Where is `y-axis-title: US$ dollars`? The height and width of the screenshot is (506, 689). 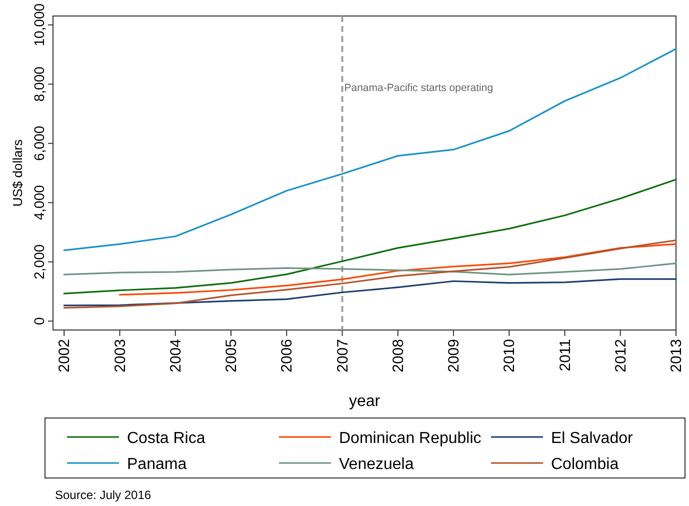 y-axis-title: US$ dollars is located at coordinates (17, 172).